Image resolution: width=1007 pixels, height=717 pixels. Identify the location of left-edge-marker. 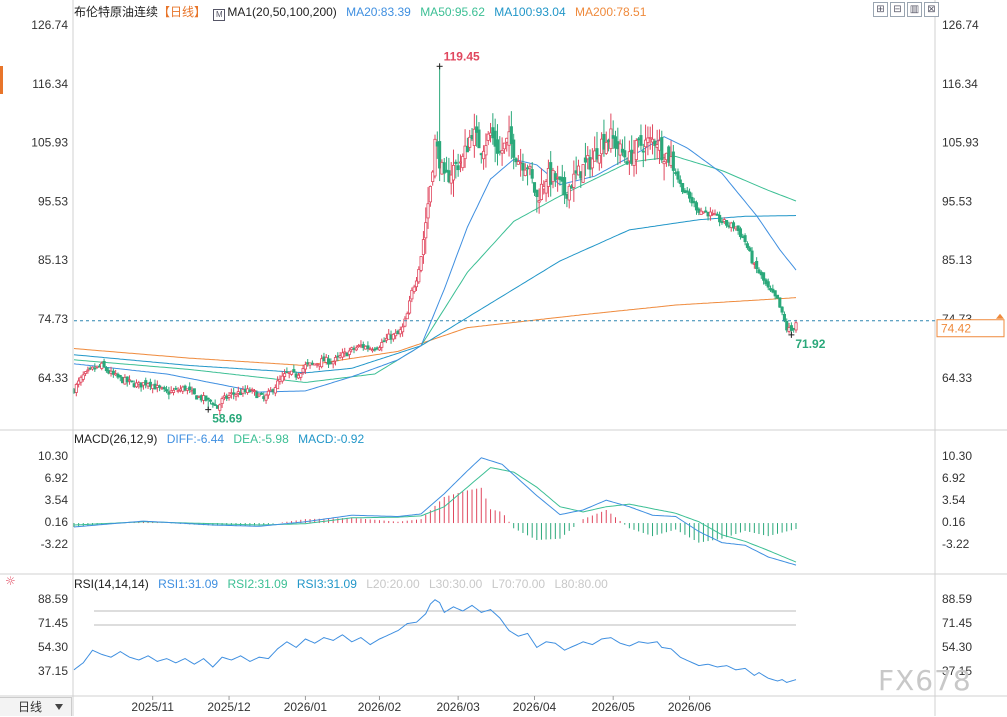
(1, 80).